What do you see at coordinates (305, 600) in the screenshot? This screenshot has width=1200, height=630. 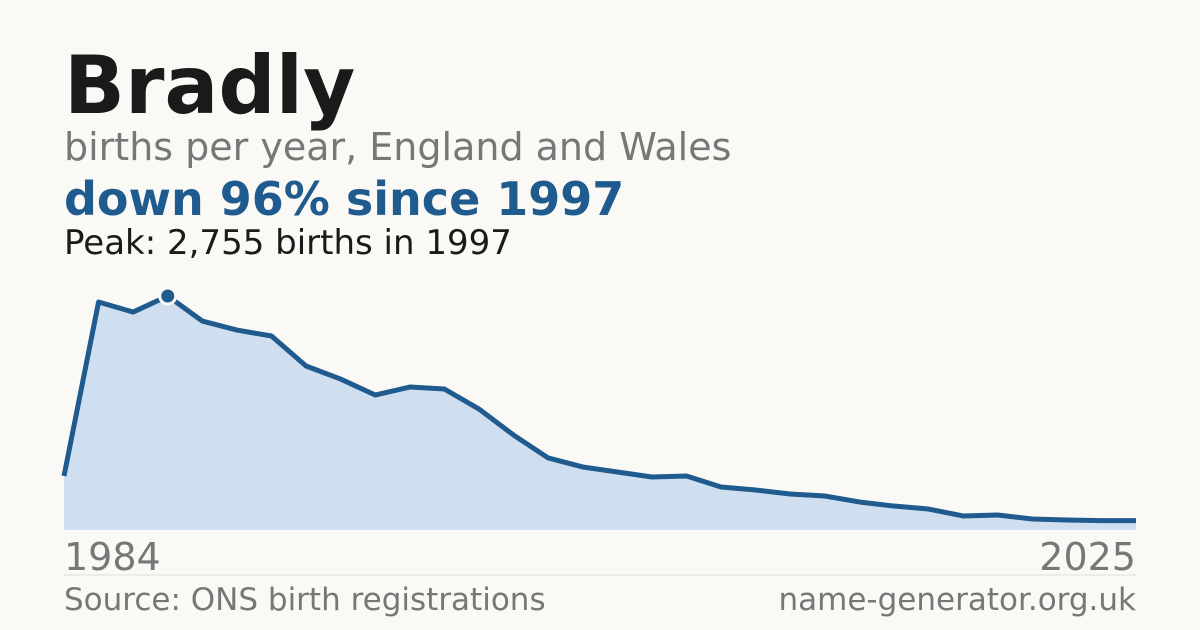 I see `source: Source: ONS birth registrations` at bounding box center [305, 600].